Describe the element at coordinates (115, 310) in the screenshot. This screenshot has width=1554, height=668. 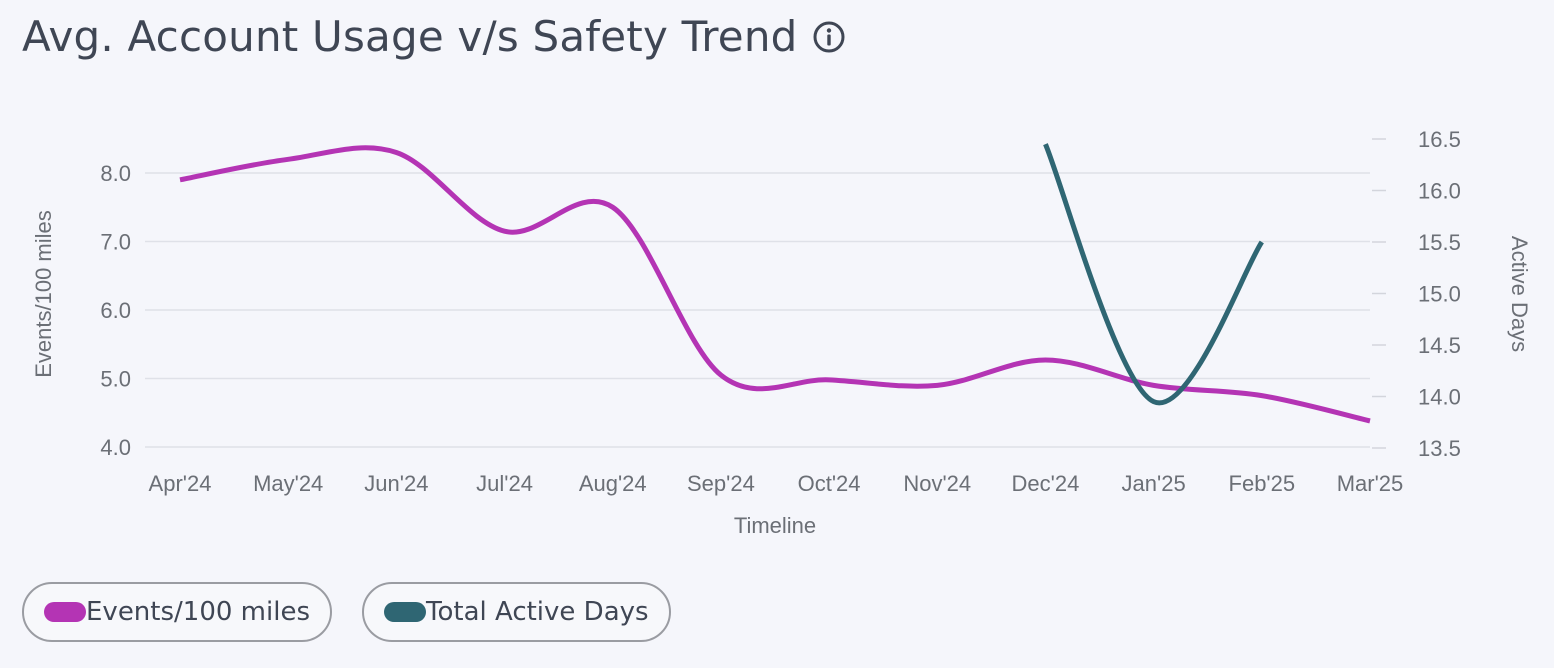
I see `y-left-tick-label: 6.0` at that location.